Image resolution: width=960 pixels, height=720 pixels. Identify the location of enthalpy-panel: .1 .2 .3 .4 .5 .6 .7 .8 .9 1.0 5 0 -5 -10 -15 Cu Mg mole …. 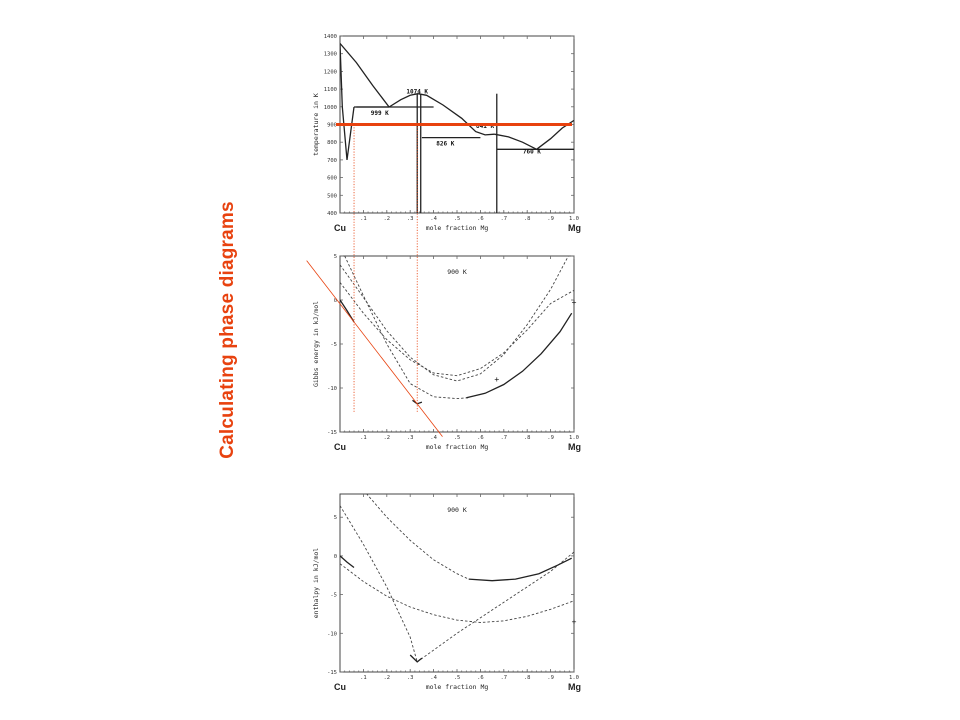
(446, 592).